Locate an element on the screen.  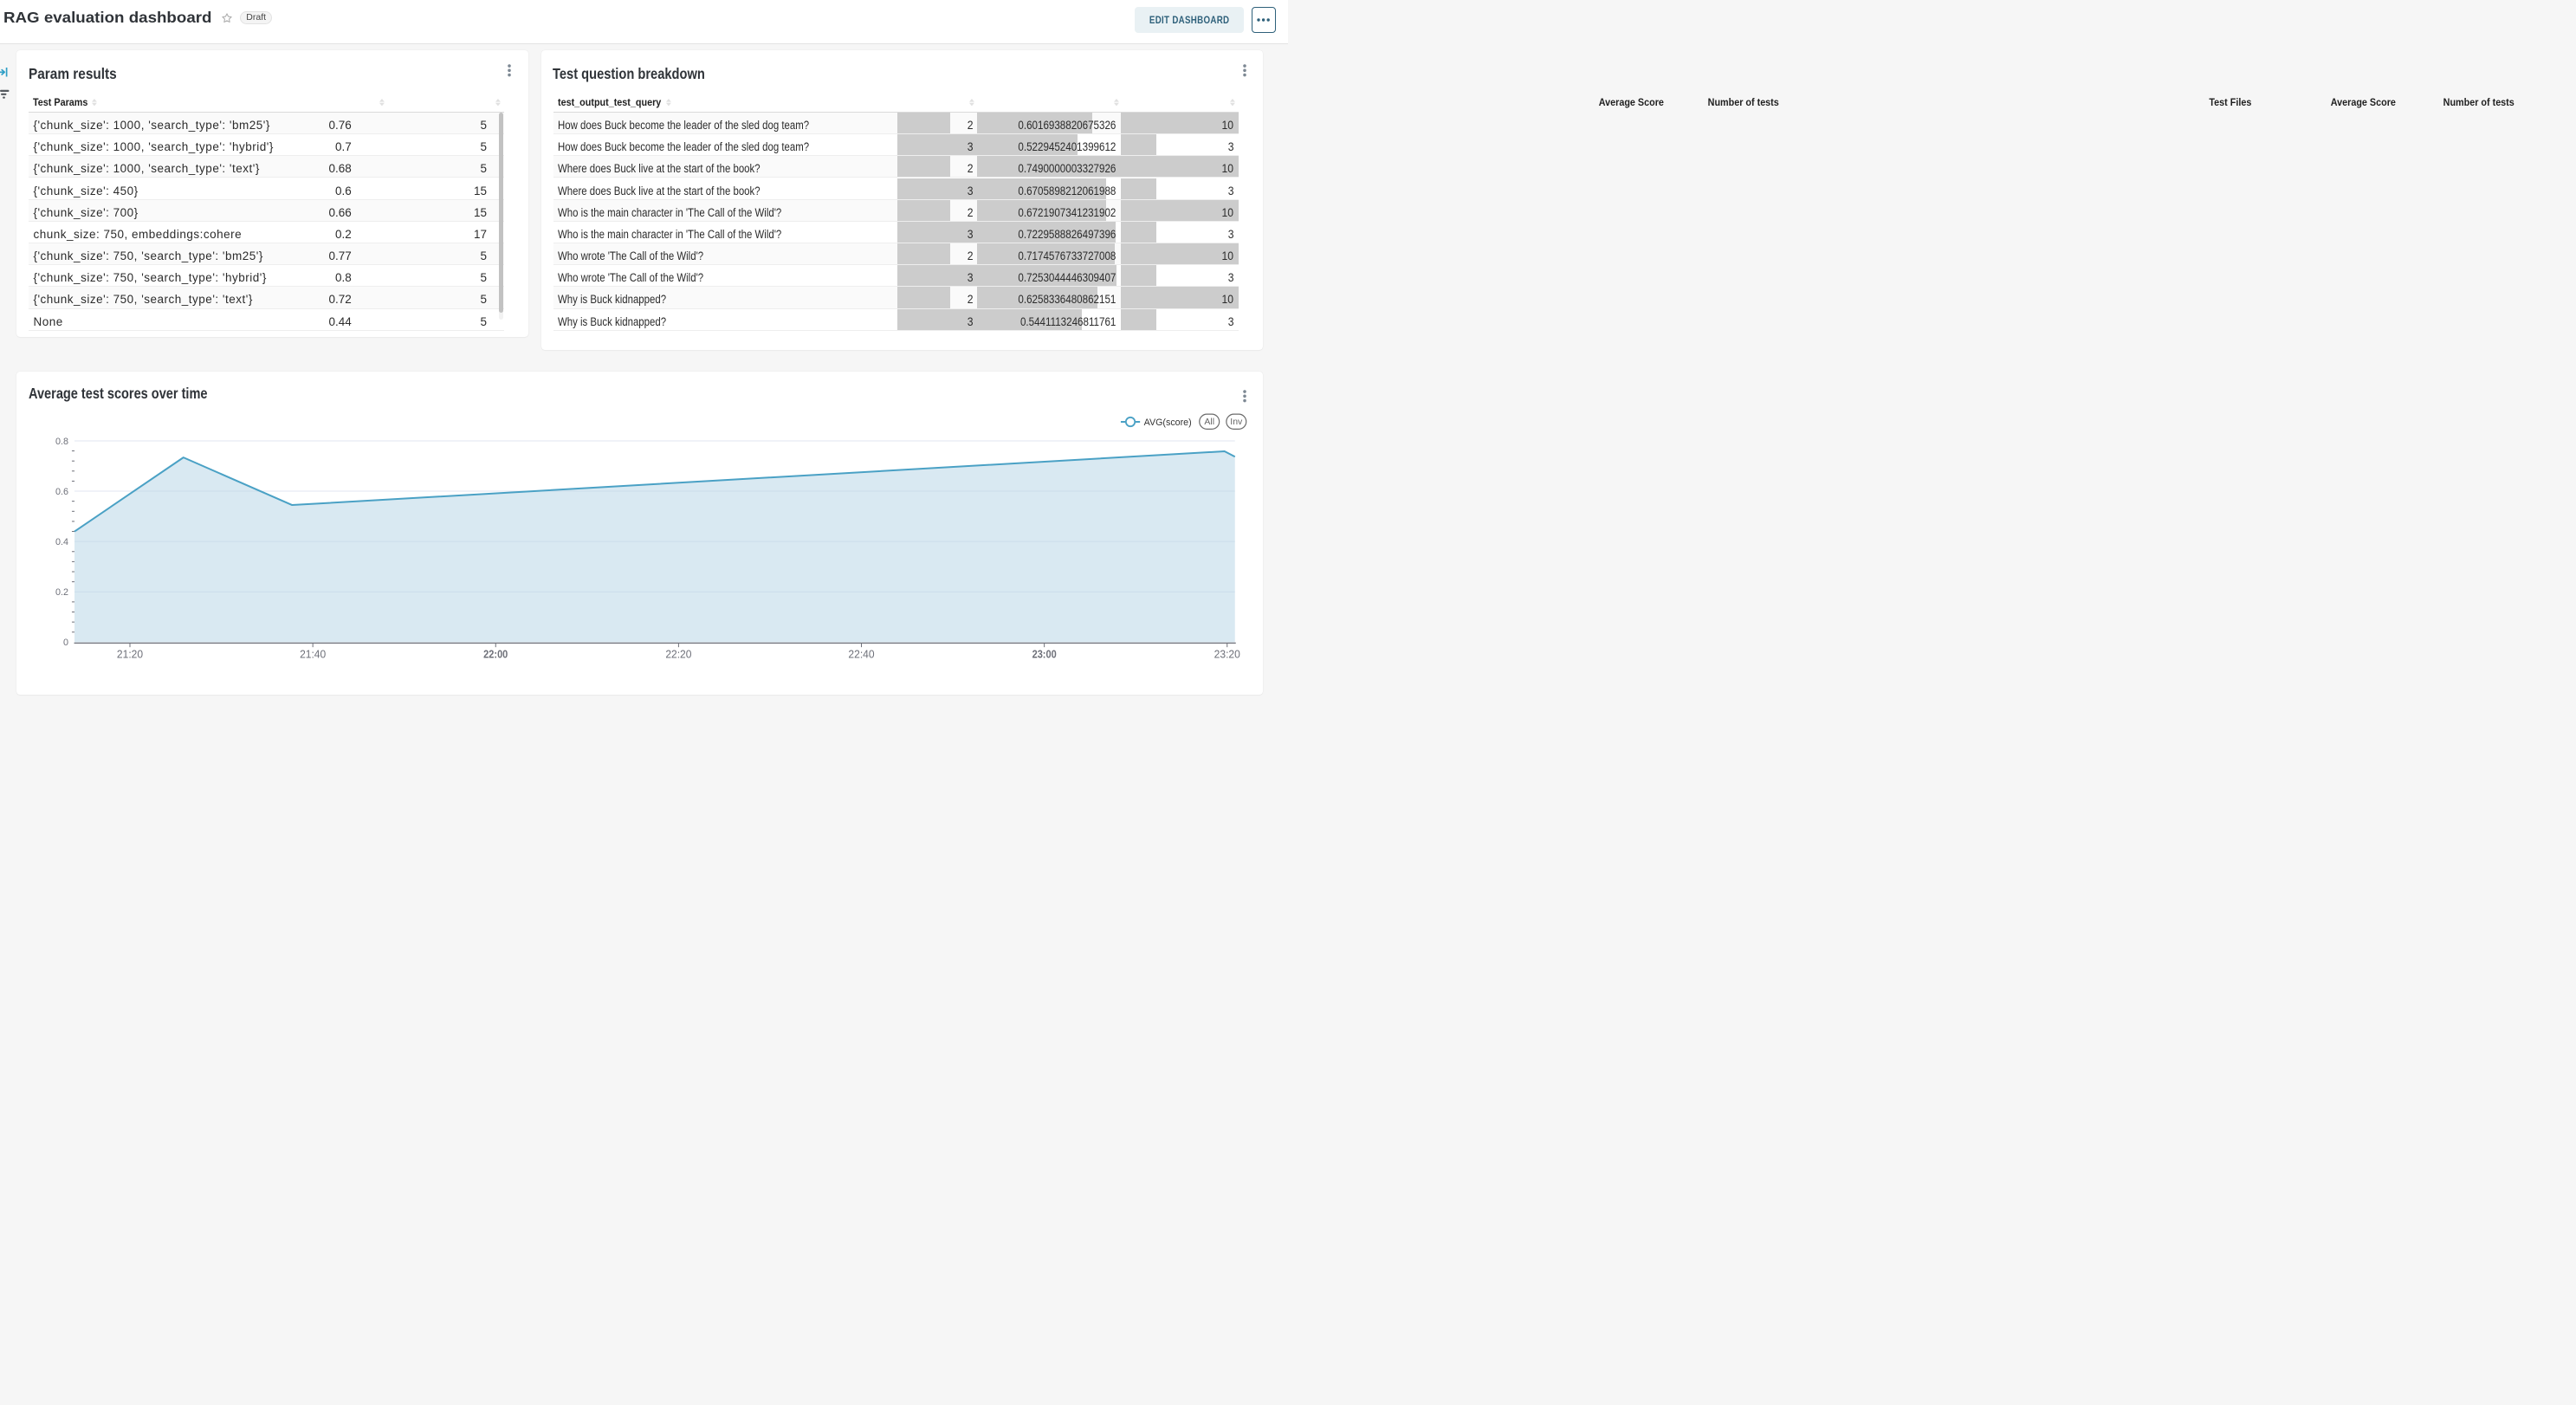
svg-text: 23:20 is located at coordinates (1227, 654).